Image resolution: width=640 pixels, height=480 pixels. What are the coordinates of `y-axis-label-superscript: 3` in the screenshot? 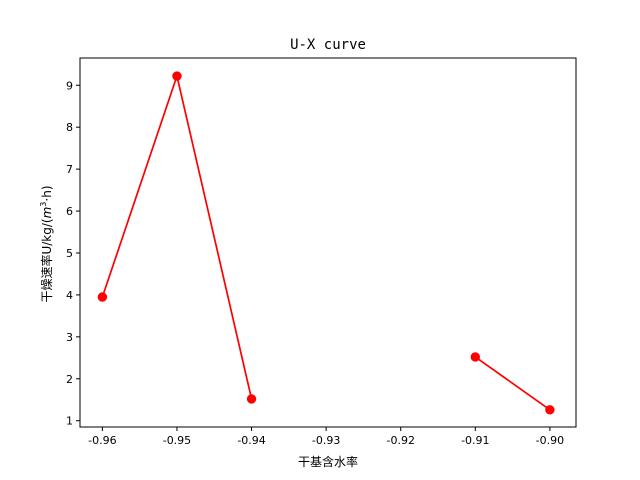 It's located at (43, 204).